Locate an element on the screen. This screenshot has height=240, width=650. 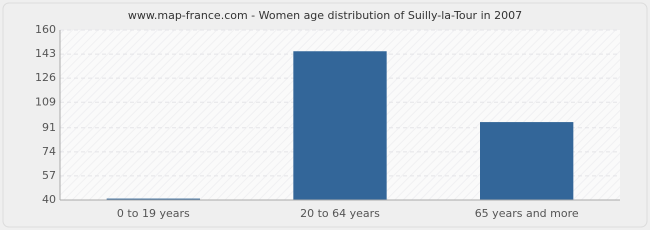
x-tick-label: 20 to 64 years is located at coordinates (340, 213).